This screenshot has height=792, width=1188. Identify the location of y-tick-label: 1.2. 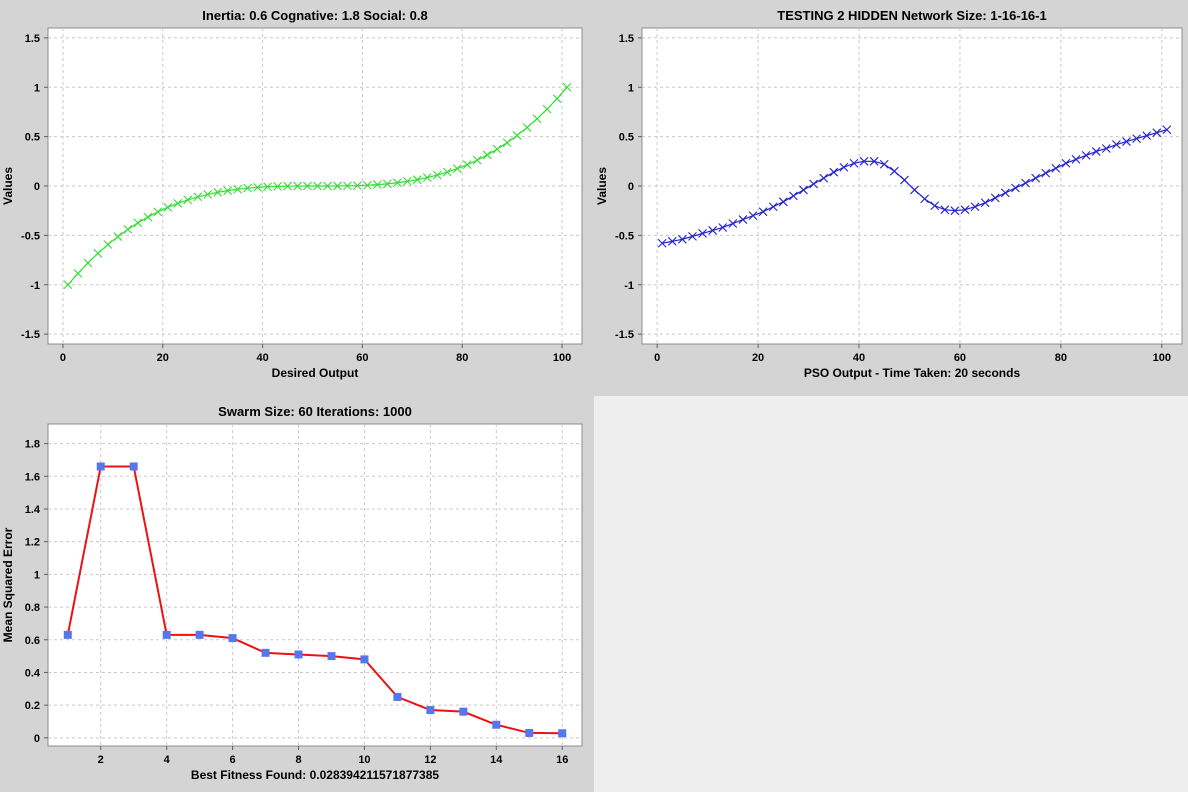
(32, 543).